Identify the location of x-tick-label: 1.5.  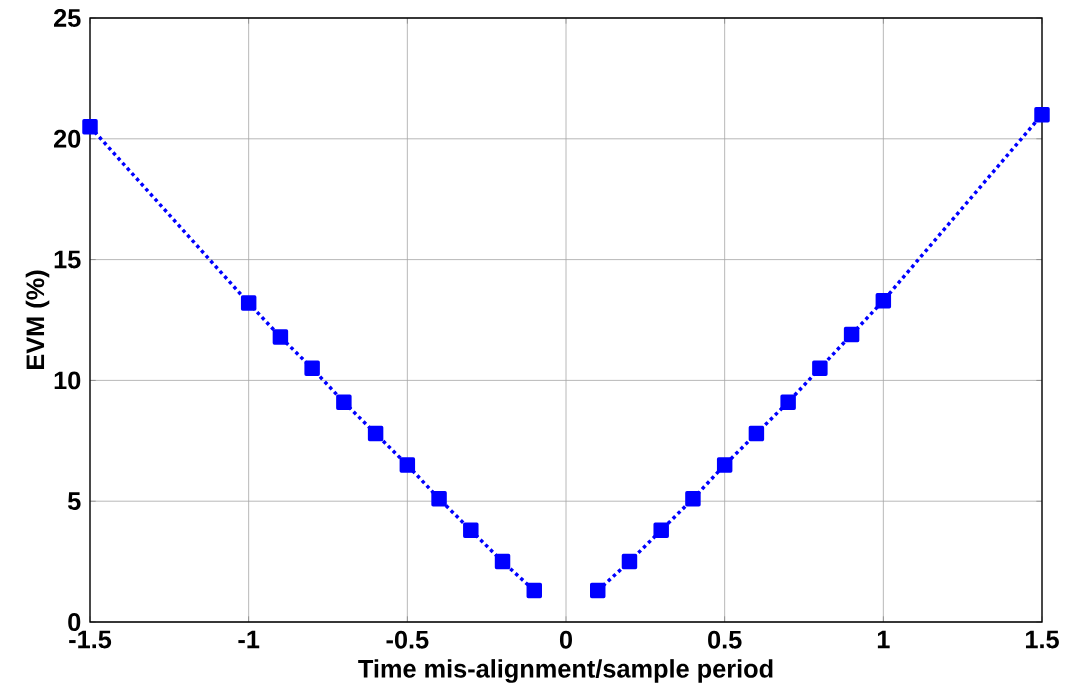
(1042, 639).